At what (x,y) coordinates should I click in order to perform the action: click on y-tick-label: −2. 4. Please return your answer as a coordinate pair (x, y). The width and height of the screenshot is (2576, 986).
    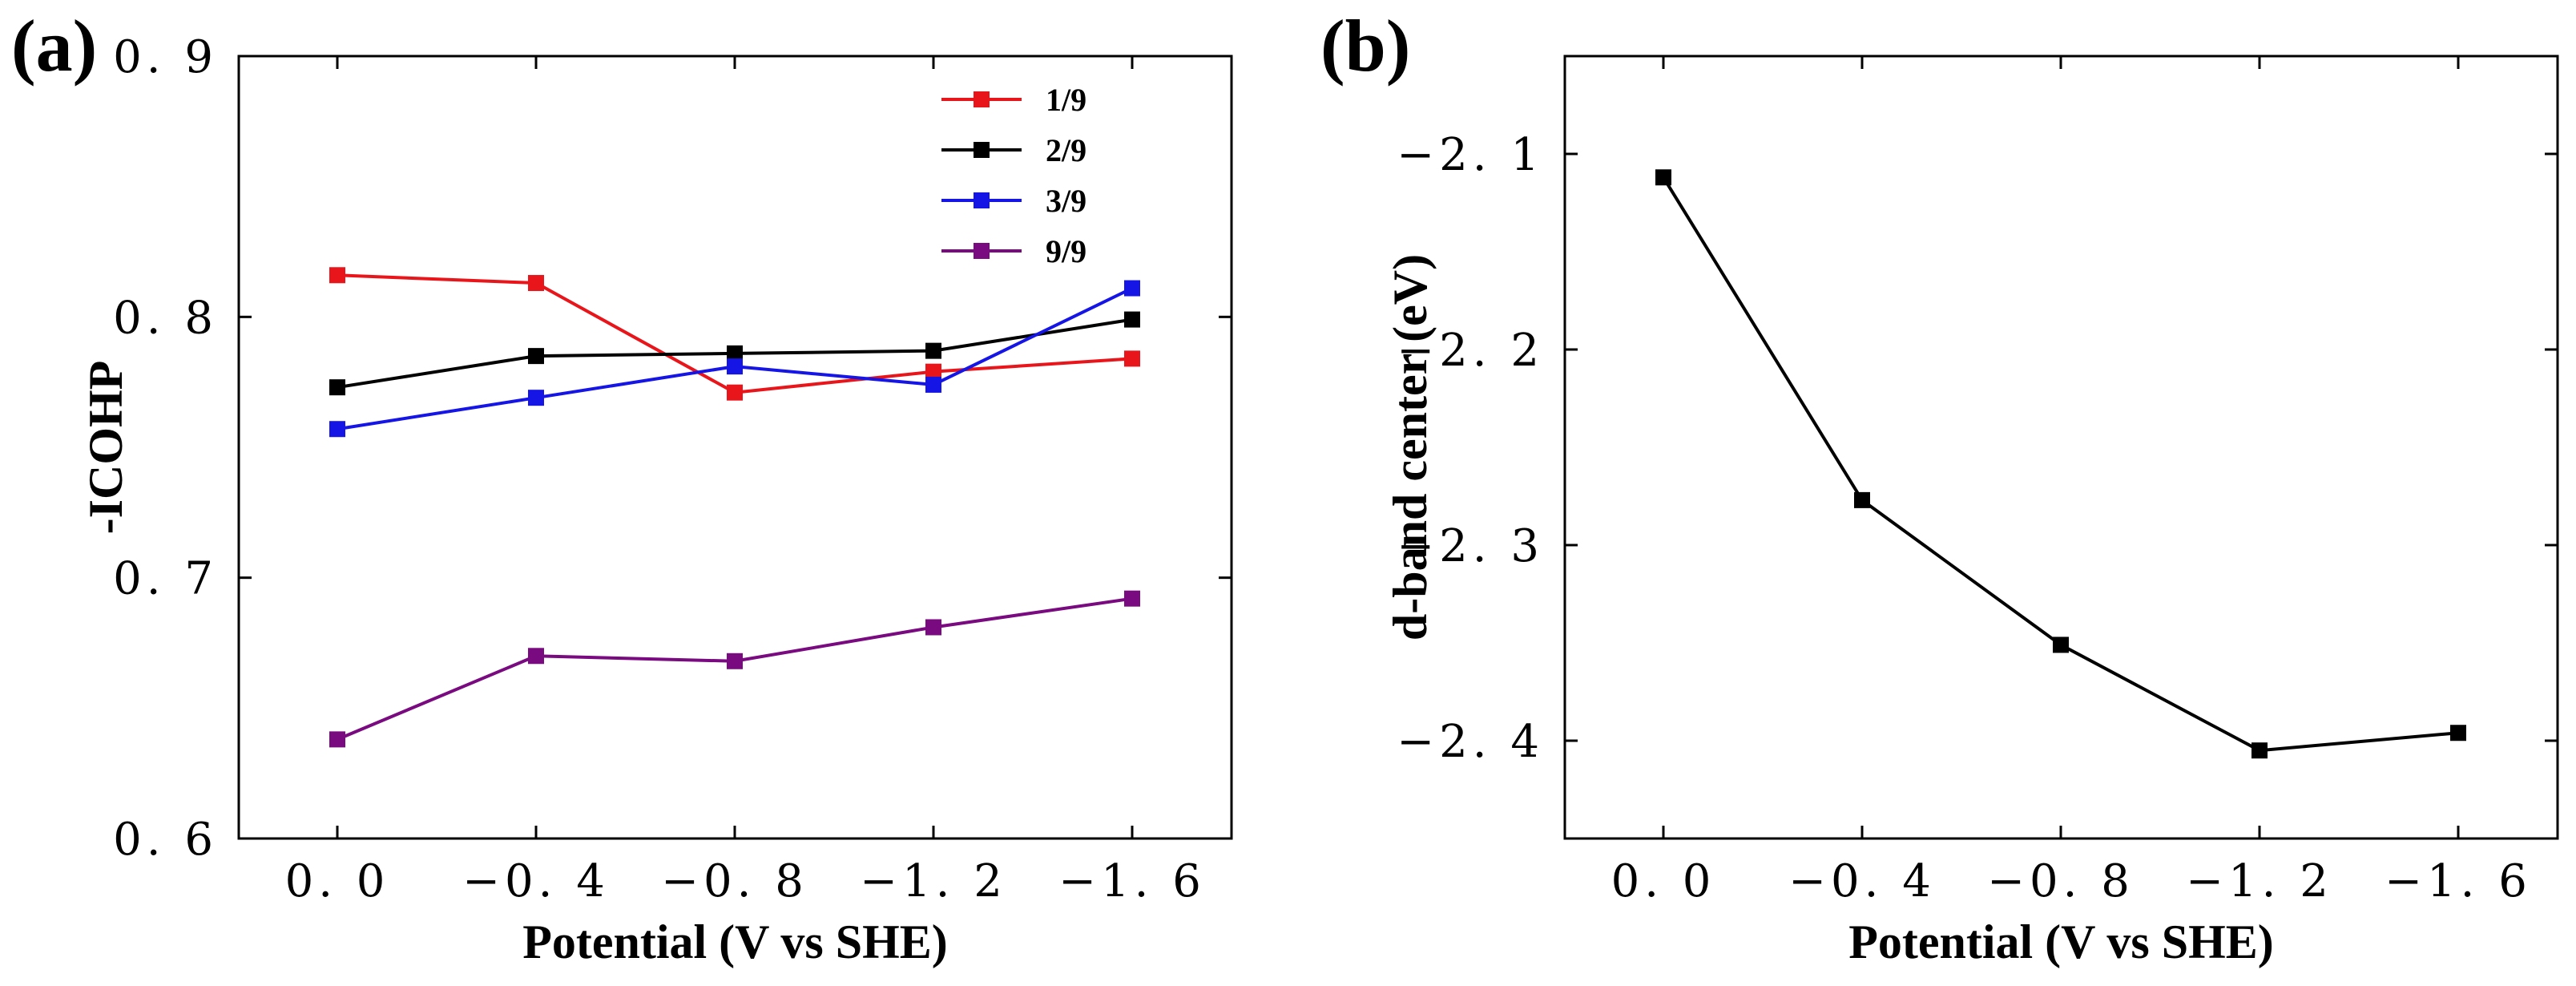
    Looking at the image, I should click on (1470, 742).